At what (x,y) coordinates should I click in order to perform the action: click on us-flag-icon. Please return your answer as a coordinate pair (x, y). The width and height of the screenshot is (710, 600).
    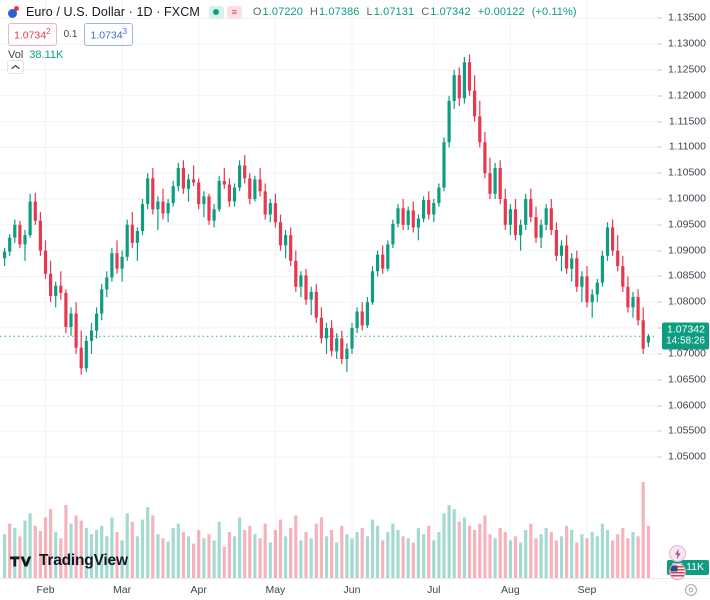
    Looking at the image, I should click on (677, 571).